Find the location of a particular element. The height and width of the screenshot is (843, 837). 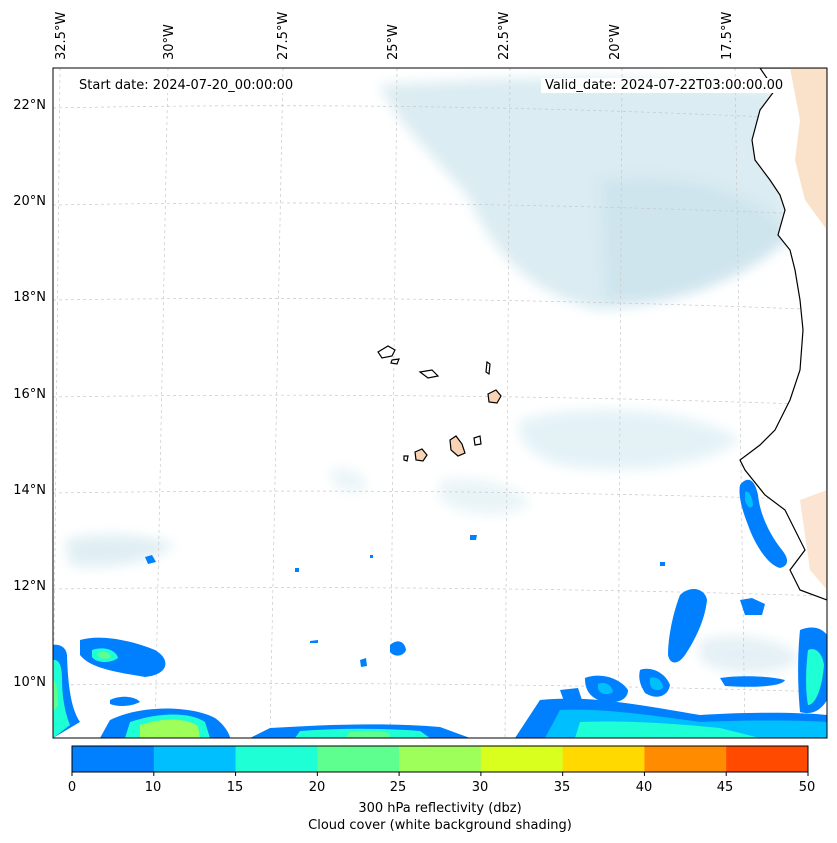

colorbar-tick: 15 is located at coordinates (235, 787).